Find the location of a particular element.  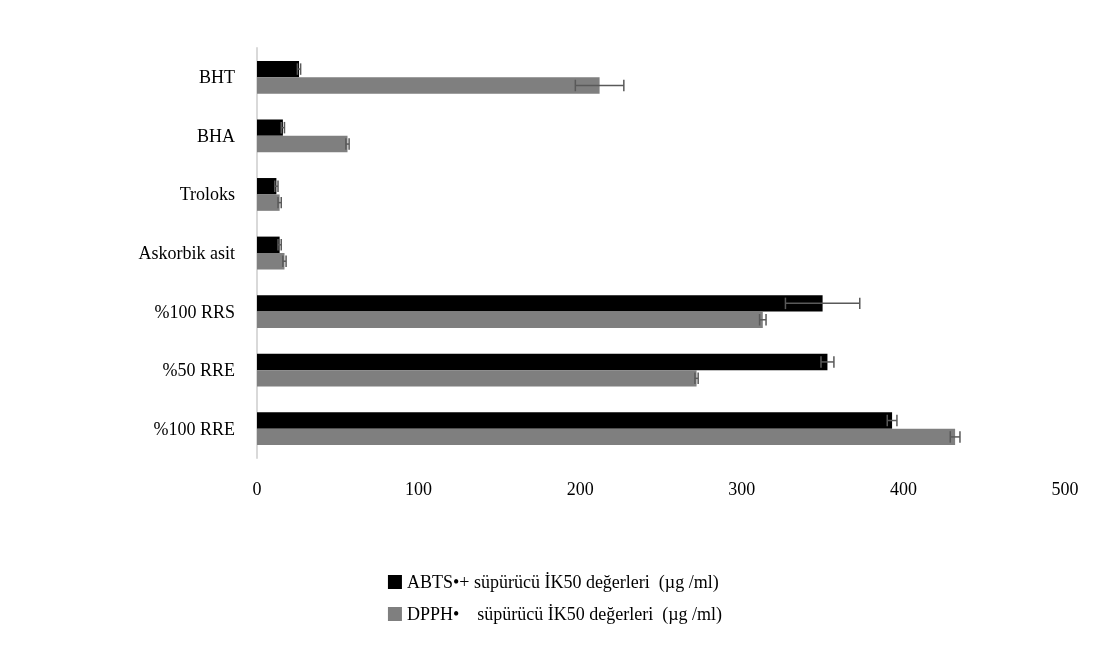

x-tick-label: 300 is located at coordinates (742, 489).